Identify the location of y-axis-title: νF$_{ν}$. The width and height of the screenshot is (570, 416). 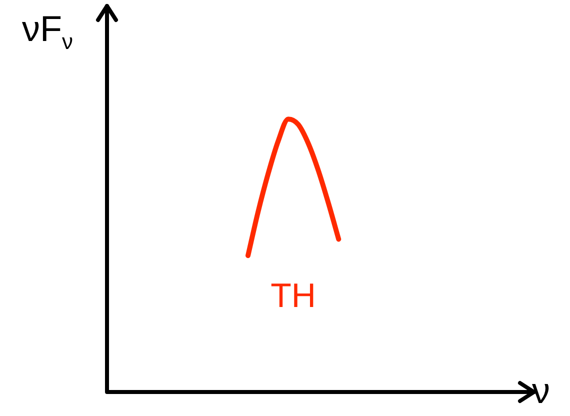
(47, 32).